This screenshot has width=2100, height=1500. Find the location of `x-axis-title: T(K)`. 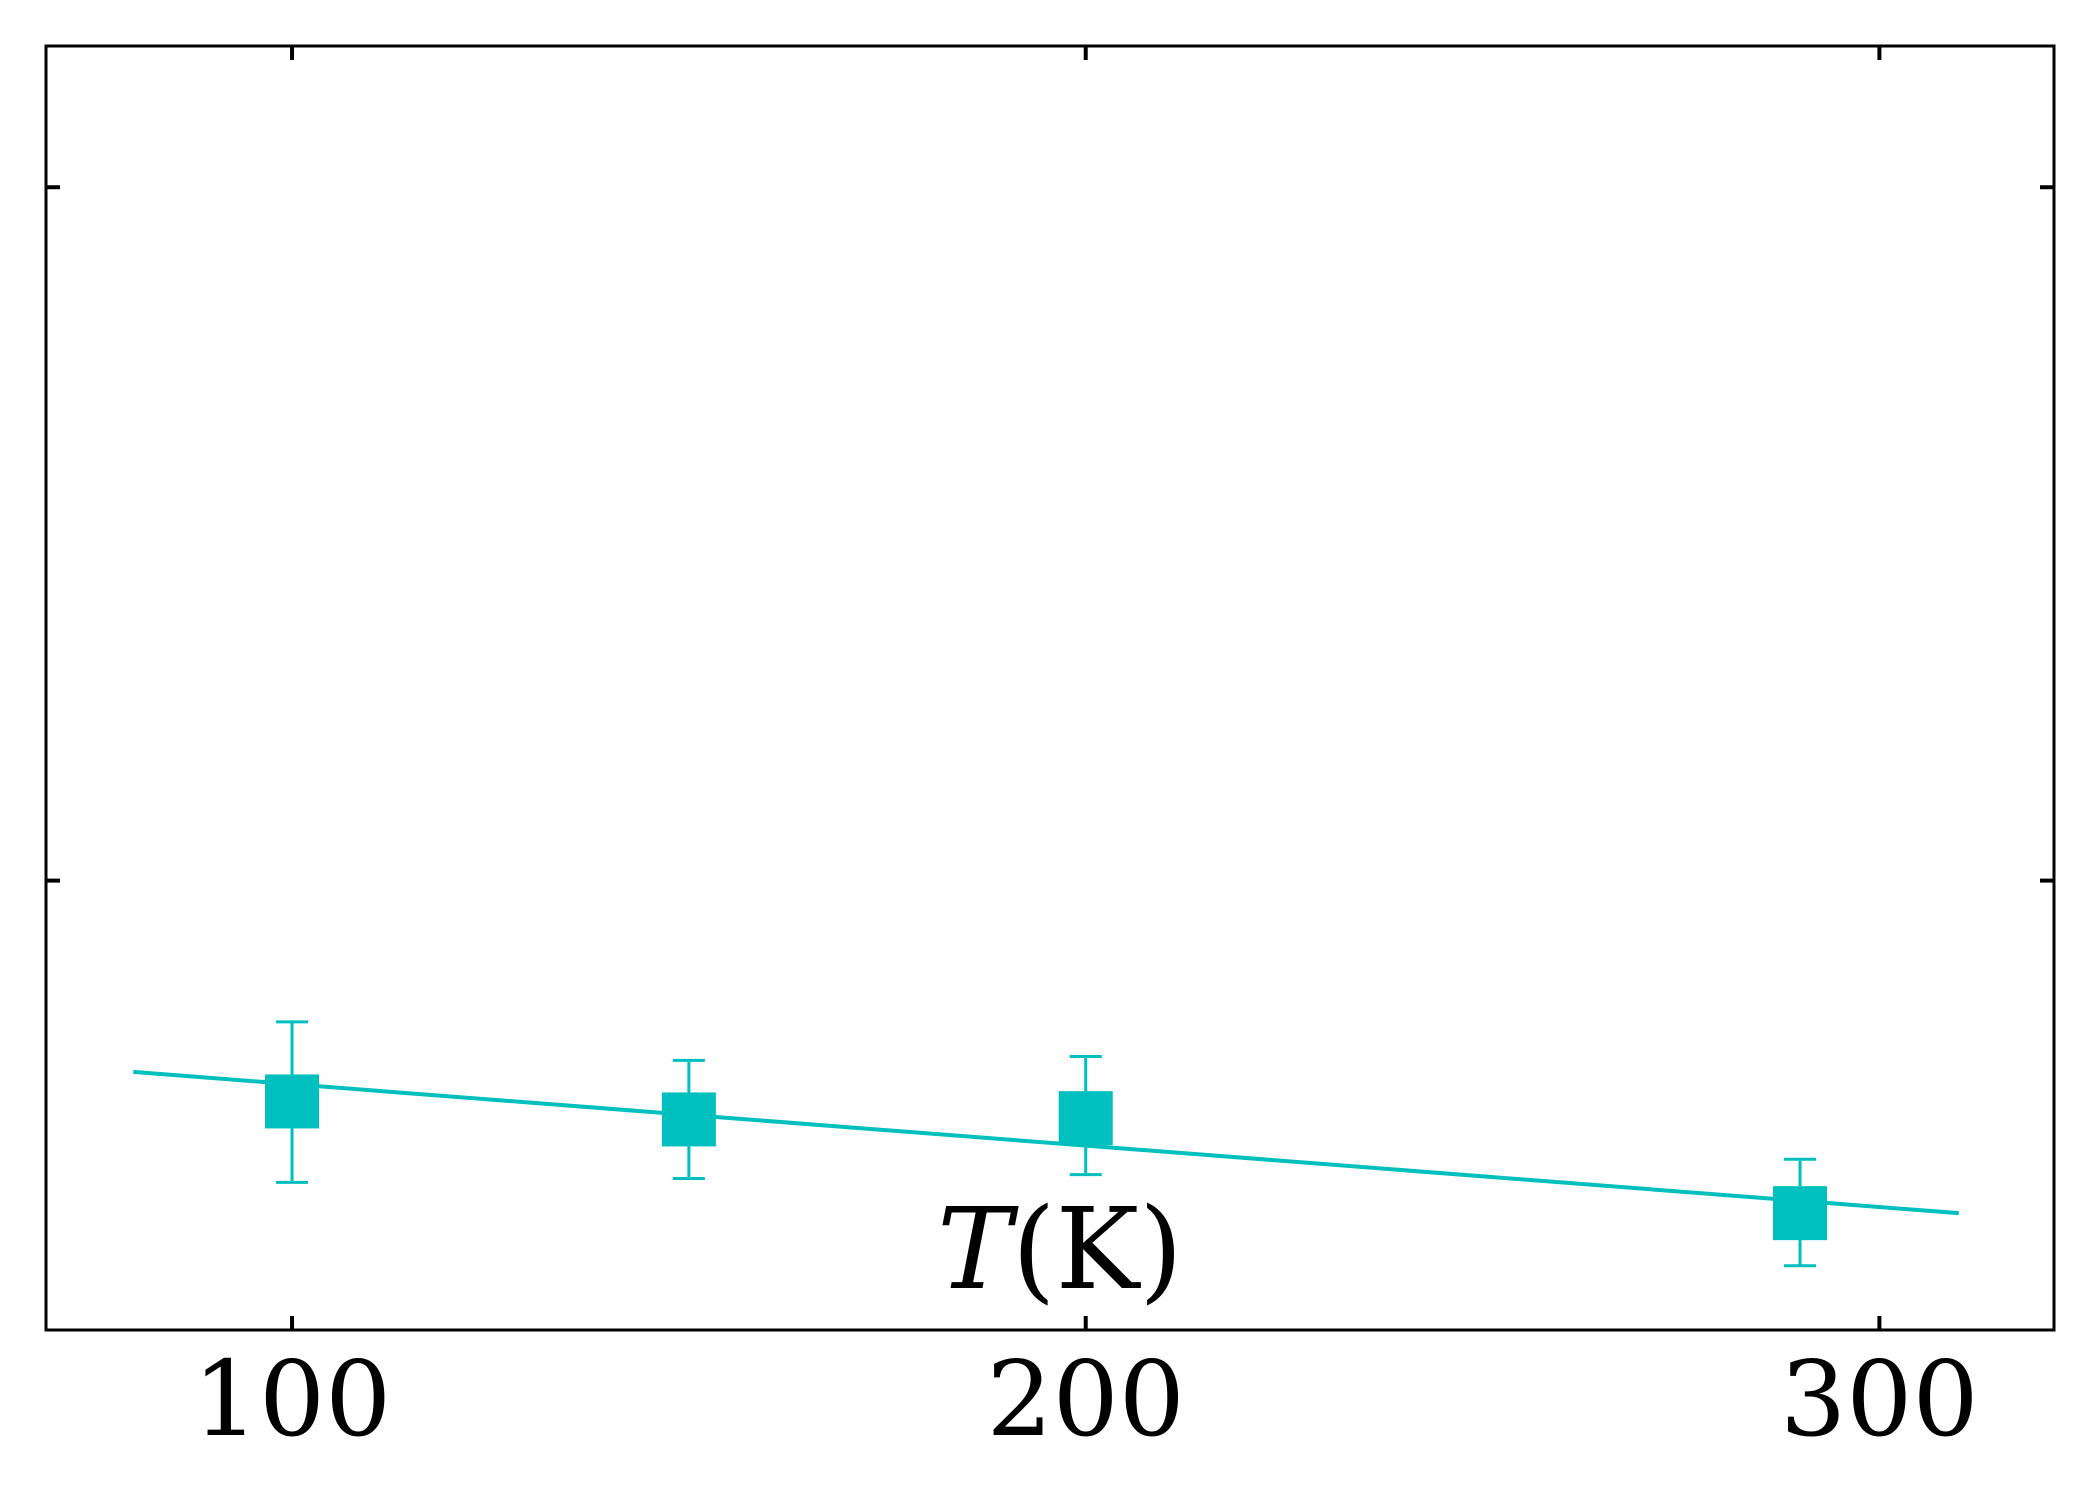

x-axis-title: T(K) is located at coordinates (1060, 1250).